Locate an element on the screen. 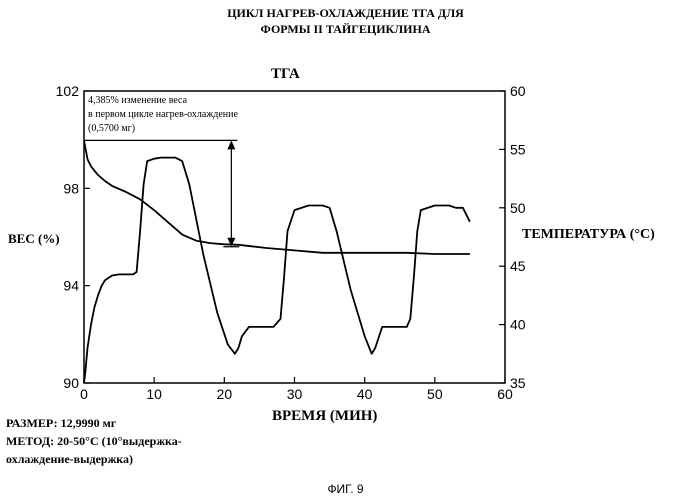  x-tick-label: 50 is located at coordinates (435, 394).